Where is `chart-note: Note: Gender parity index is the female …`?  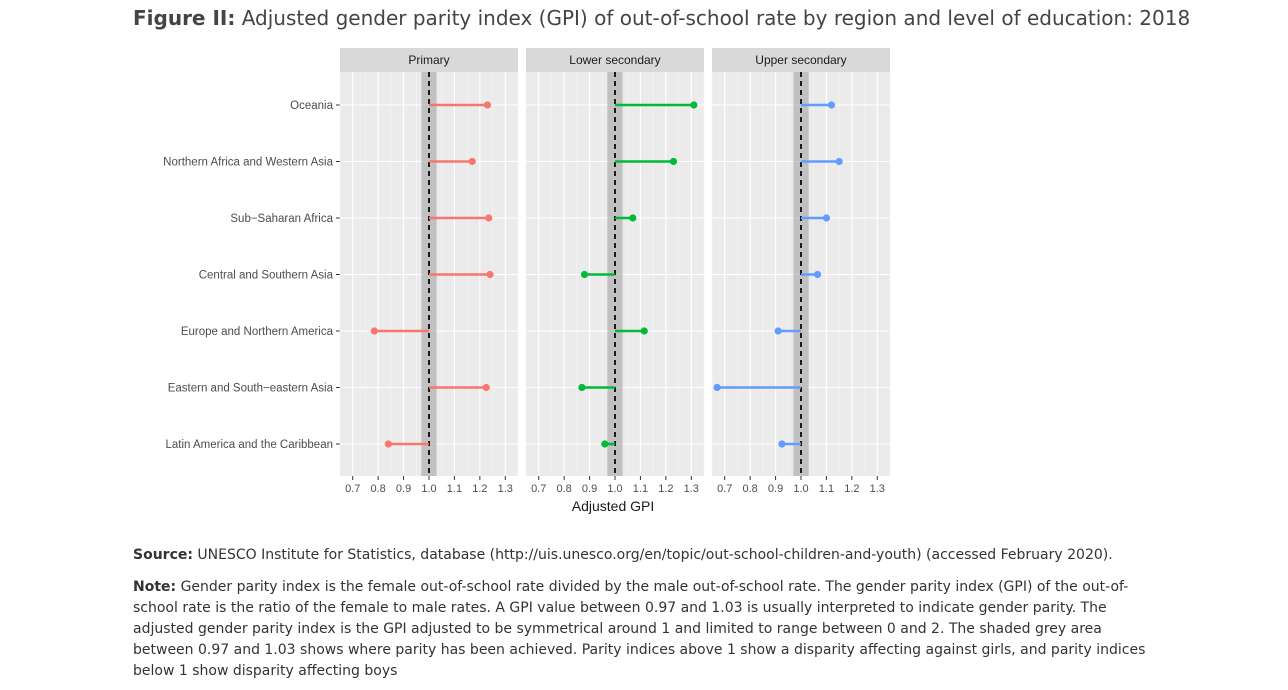 chart-note: Note: Gender parity index is the female … is located at coordinates (645, 629).